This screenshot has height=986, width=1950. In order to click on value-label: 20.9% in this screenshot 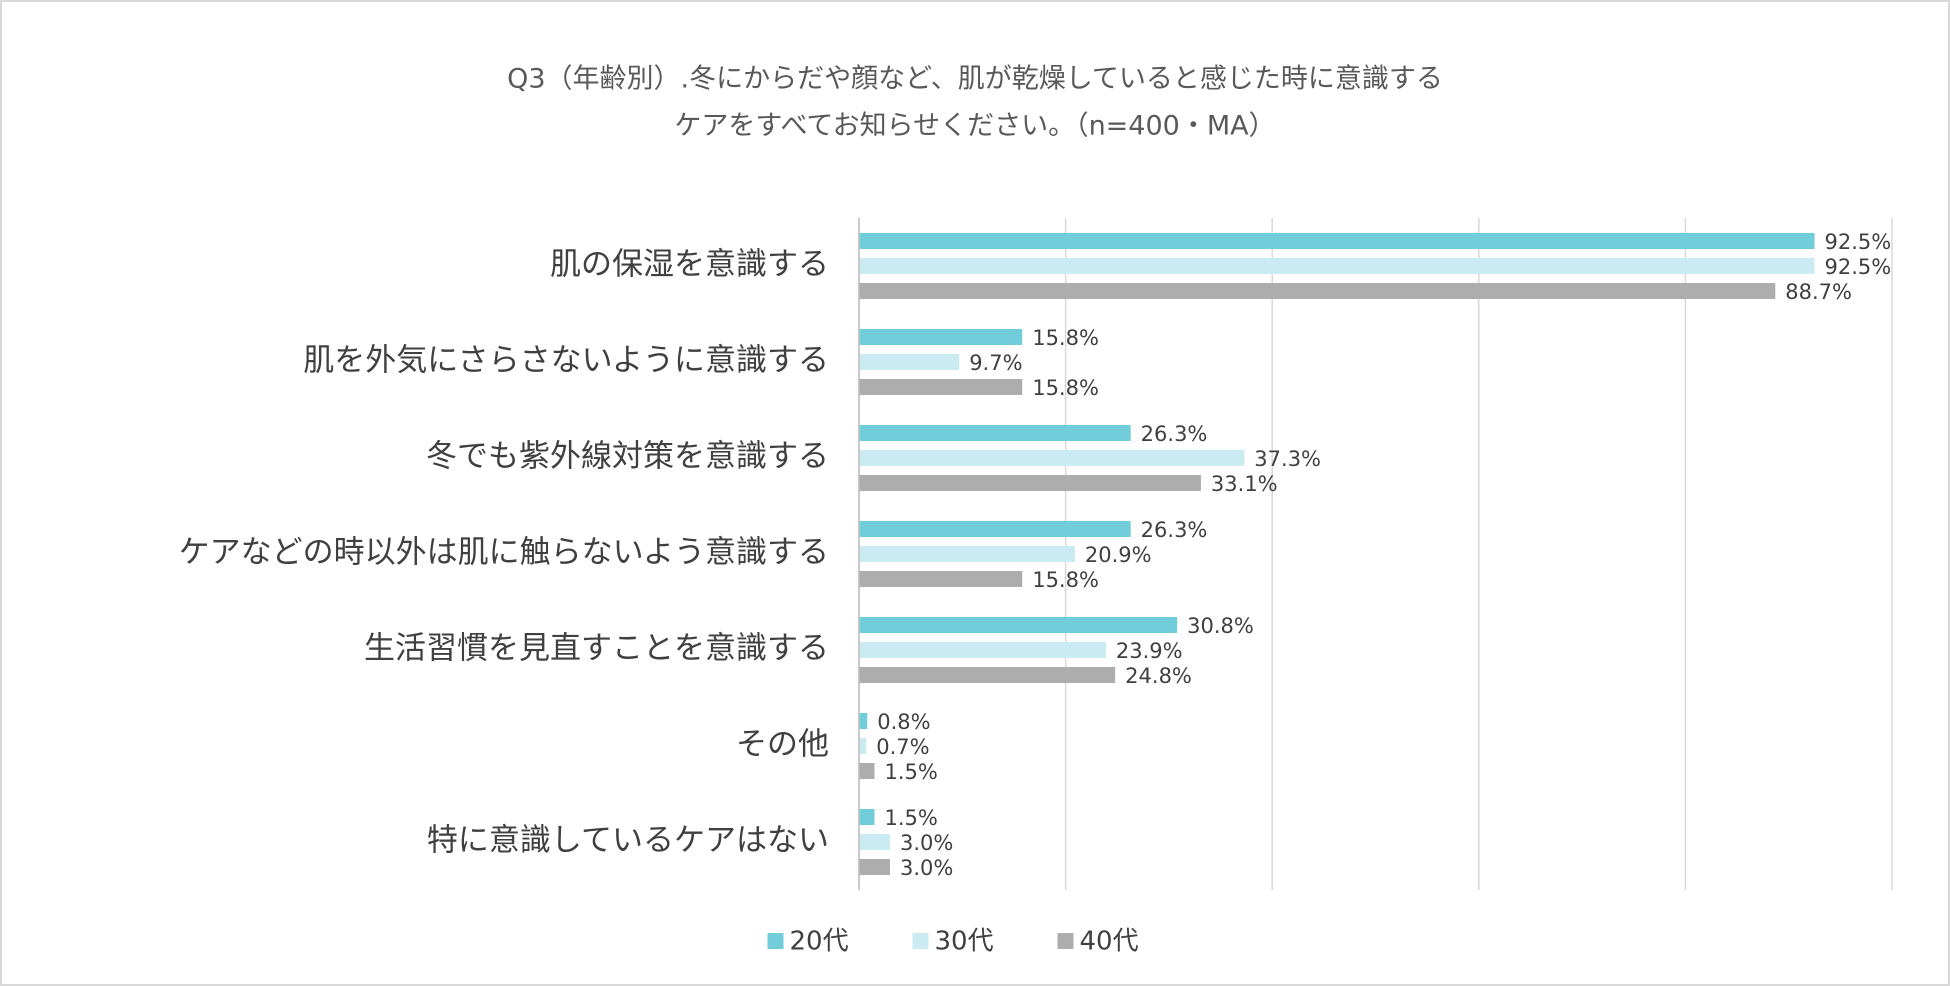, I will do `click(1118, 555)`.